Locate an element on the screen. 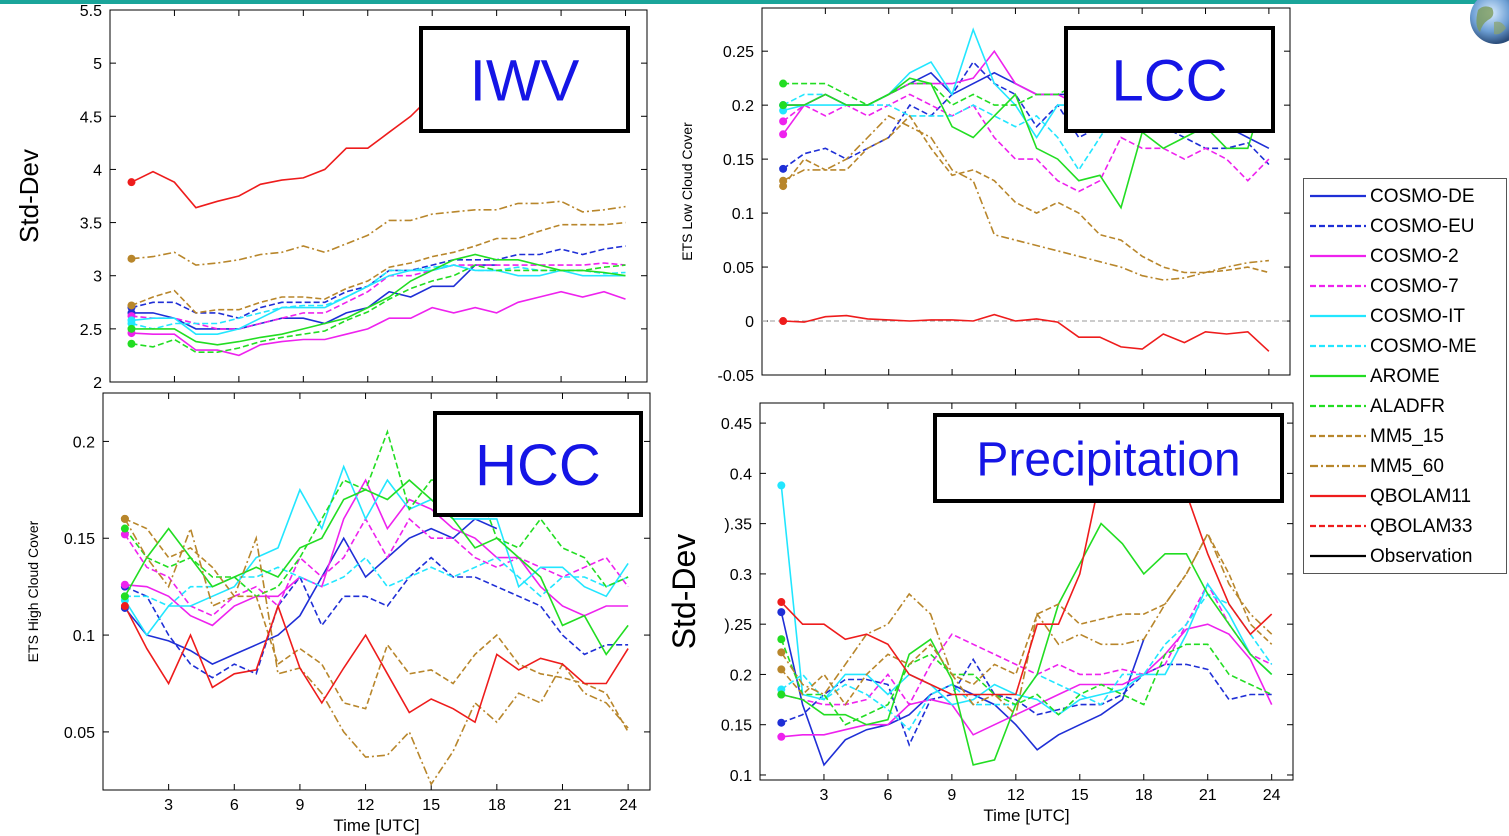 This screenshot has height=836, width=1509. hcc-xtick-label: 24 is located at coordinates (628, 805).